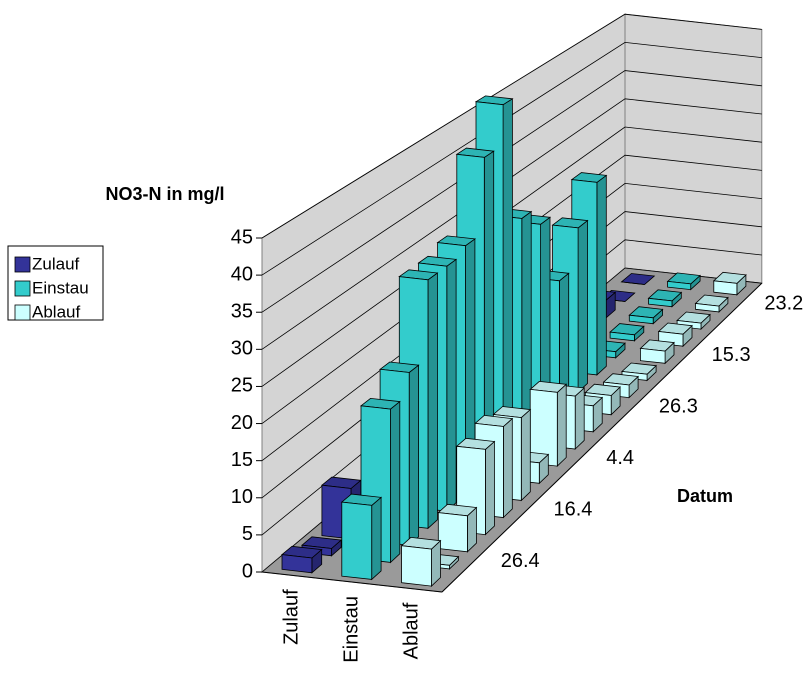 The image size is (806, 690). I want to click on y-tick-label: 45, so click(242, 237).